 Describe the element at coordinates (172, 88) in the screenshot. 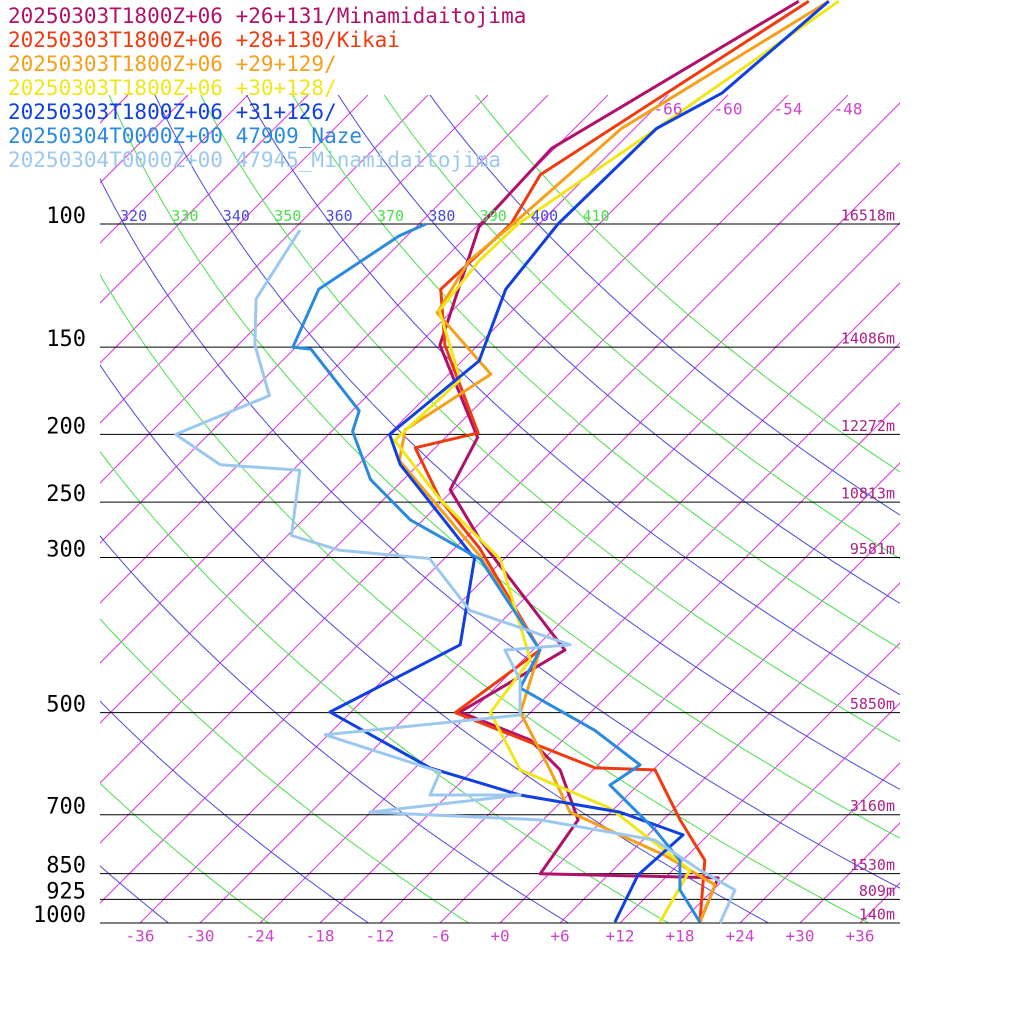

I see `legend-entry: 20250303T1800Z+06 +30+128/` at that location.